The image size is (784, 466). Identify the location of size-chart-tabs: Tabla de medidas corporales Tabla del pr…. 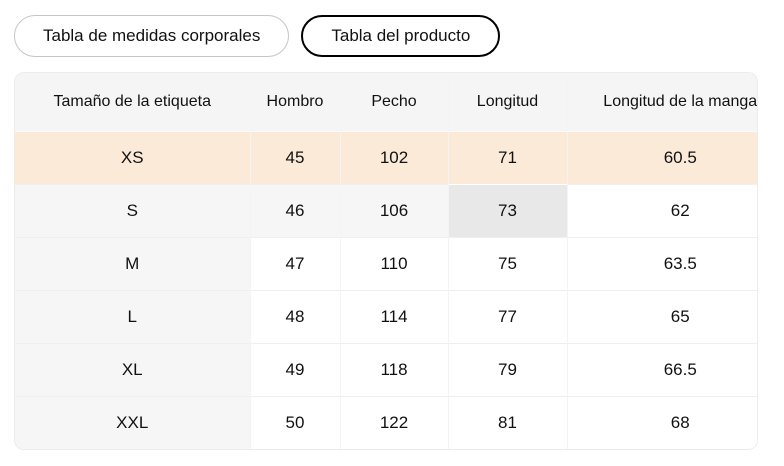
(392, 28).